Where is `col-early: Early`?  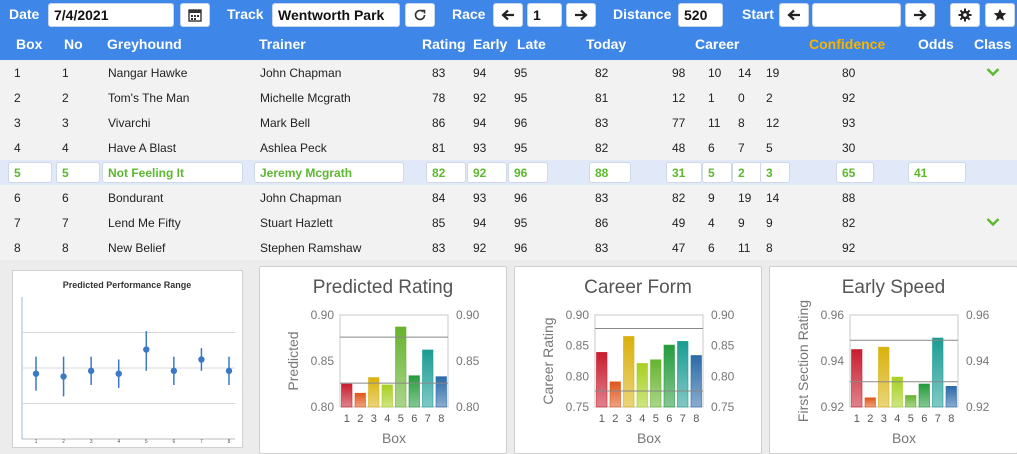 col-early: Early is located at coordinates (490, 44).